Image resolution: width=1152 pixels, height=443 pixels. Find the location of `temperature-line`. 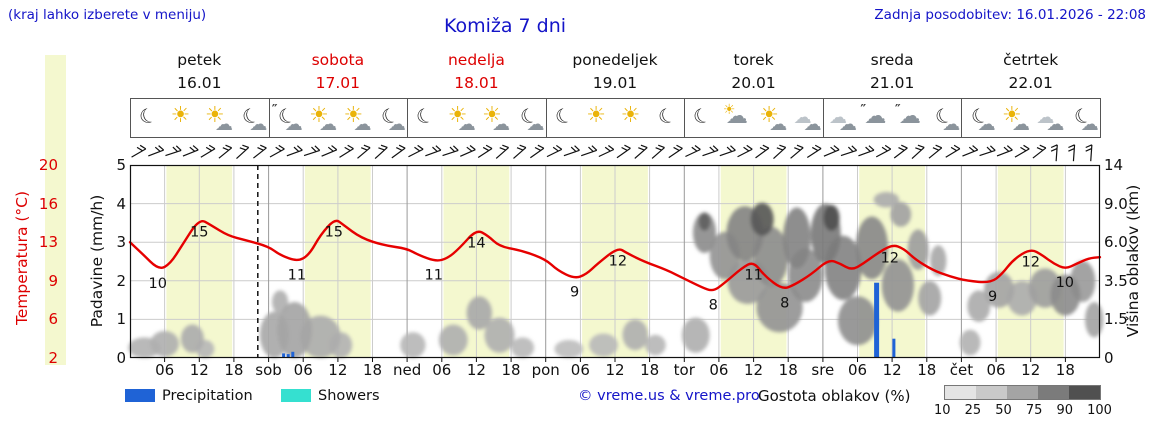

temperature-line is located at coordinates (615, 255).